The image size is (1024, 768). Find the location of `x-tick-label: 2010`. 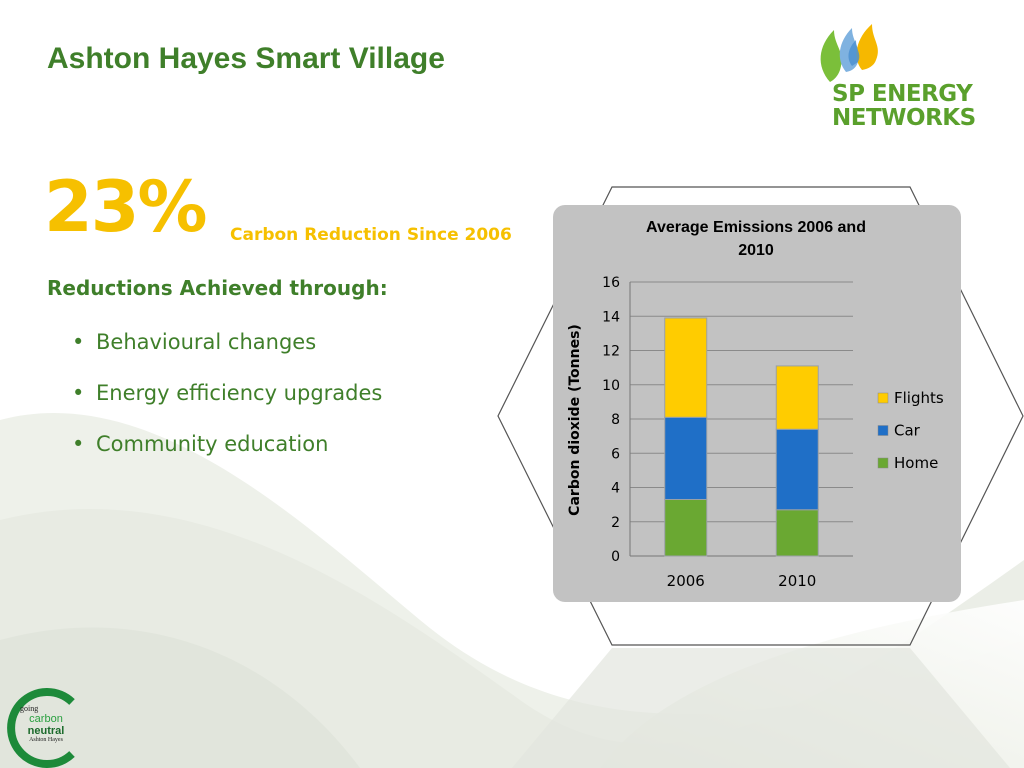

x-tick-label: 2010 is located at coordinates (797, 581).